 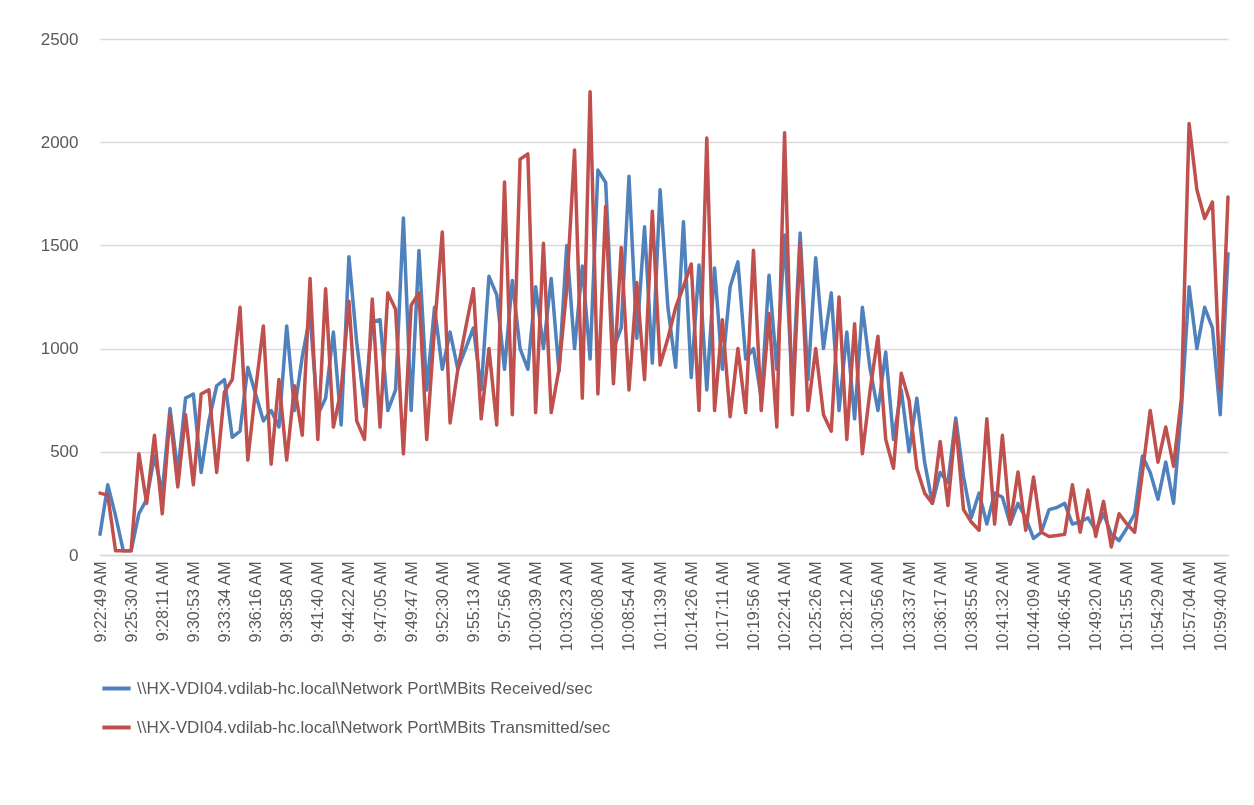 What do you see at coordinates (971, 606) in the screenshot?
I see `x-tick-label: 10:38:55 AM` at bounding box center [971, 606].